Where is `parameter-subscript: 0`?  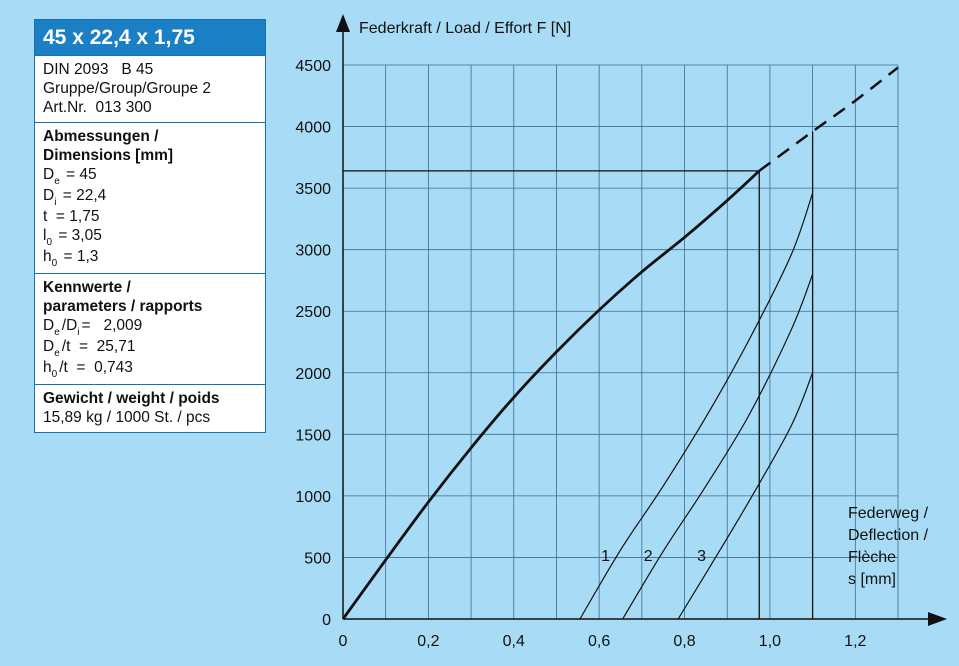
parameter-subscript: 0 is located at coordinates (54, 374).